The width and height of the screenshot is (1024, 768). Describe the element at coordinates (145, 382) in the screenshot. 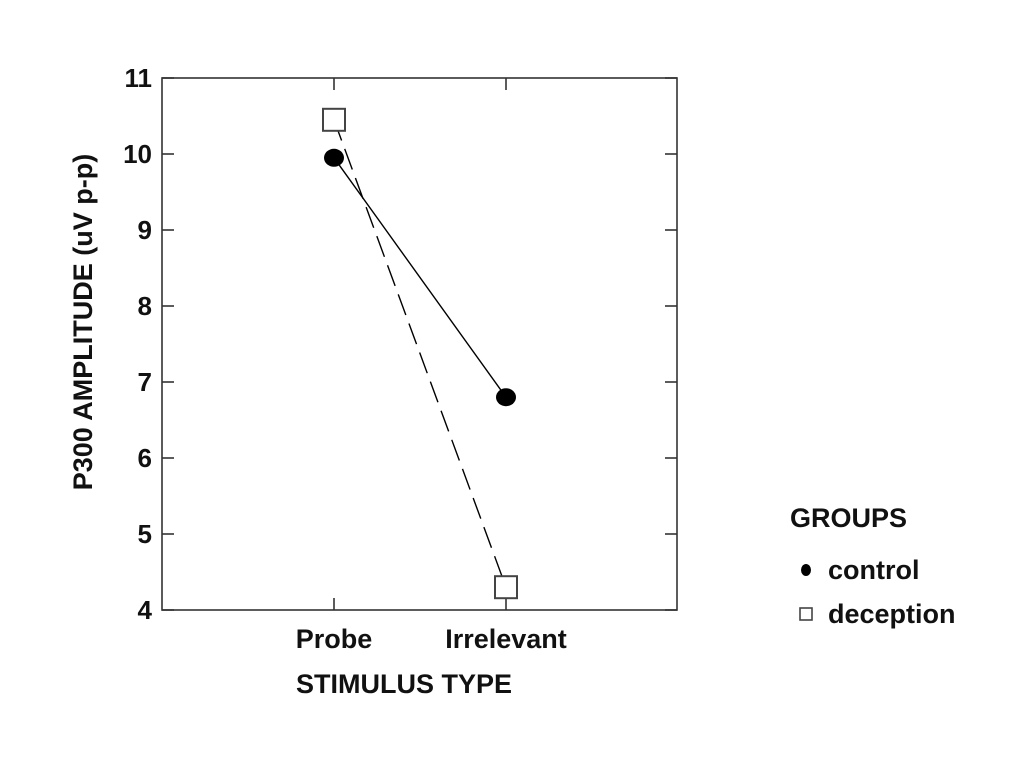

I see `y-tick-label: 7` at that location.